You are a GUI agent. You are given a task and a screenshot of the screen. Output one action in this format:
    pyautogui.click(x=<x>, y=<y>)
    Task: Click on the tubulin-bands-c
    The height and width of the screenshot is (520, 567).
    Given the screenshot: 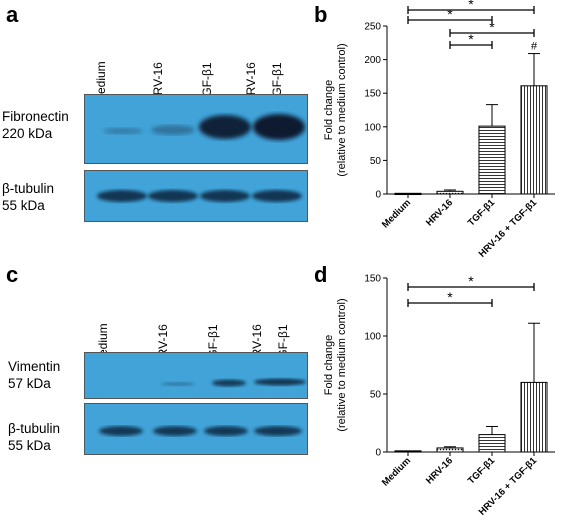 What is the action you would take?
    pyautogui.click(x=200, y=431)
    